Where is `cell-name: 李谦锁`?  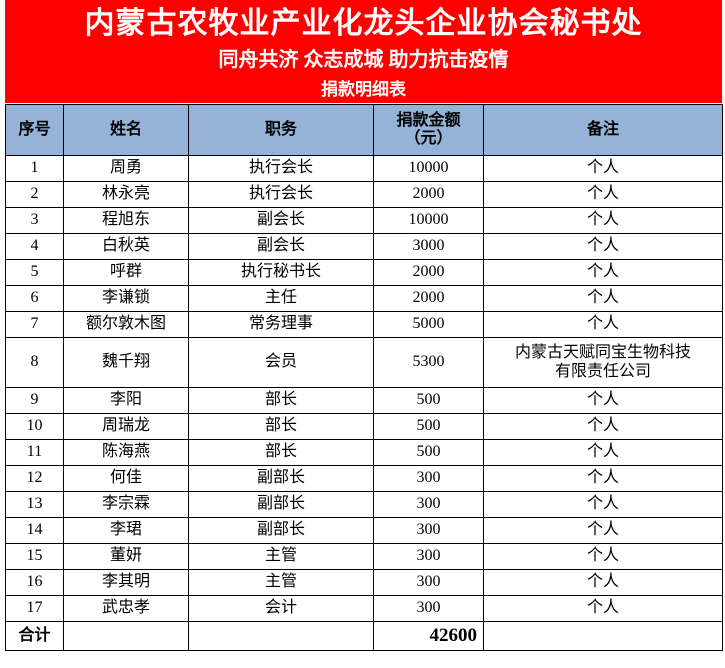
cell-name: 李谦锁 is located at coordinates (126, 298).